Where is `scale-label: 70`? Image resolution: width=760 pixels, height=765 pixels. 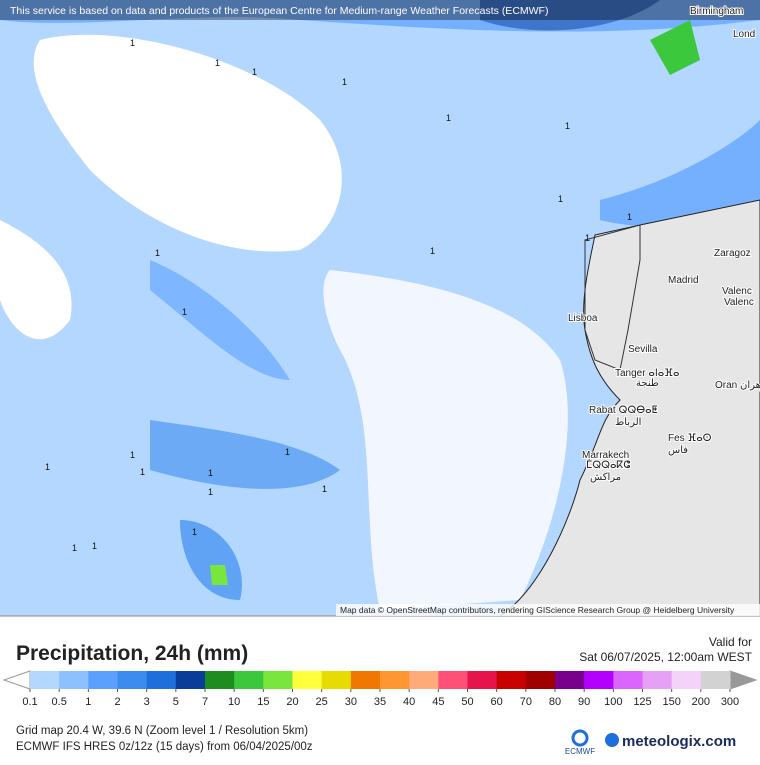 scale-label: 70 is located at coordinates (526, 702).